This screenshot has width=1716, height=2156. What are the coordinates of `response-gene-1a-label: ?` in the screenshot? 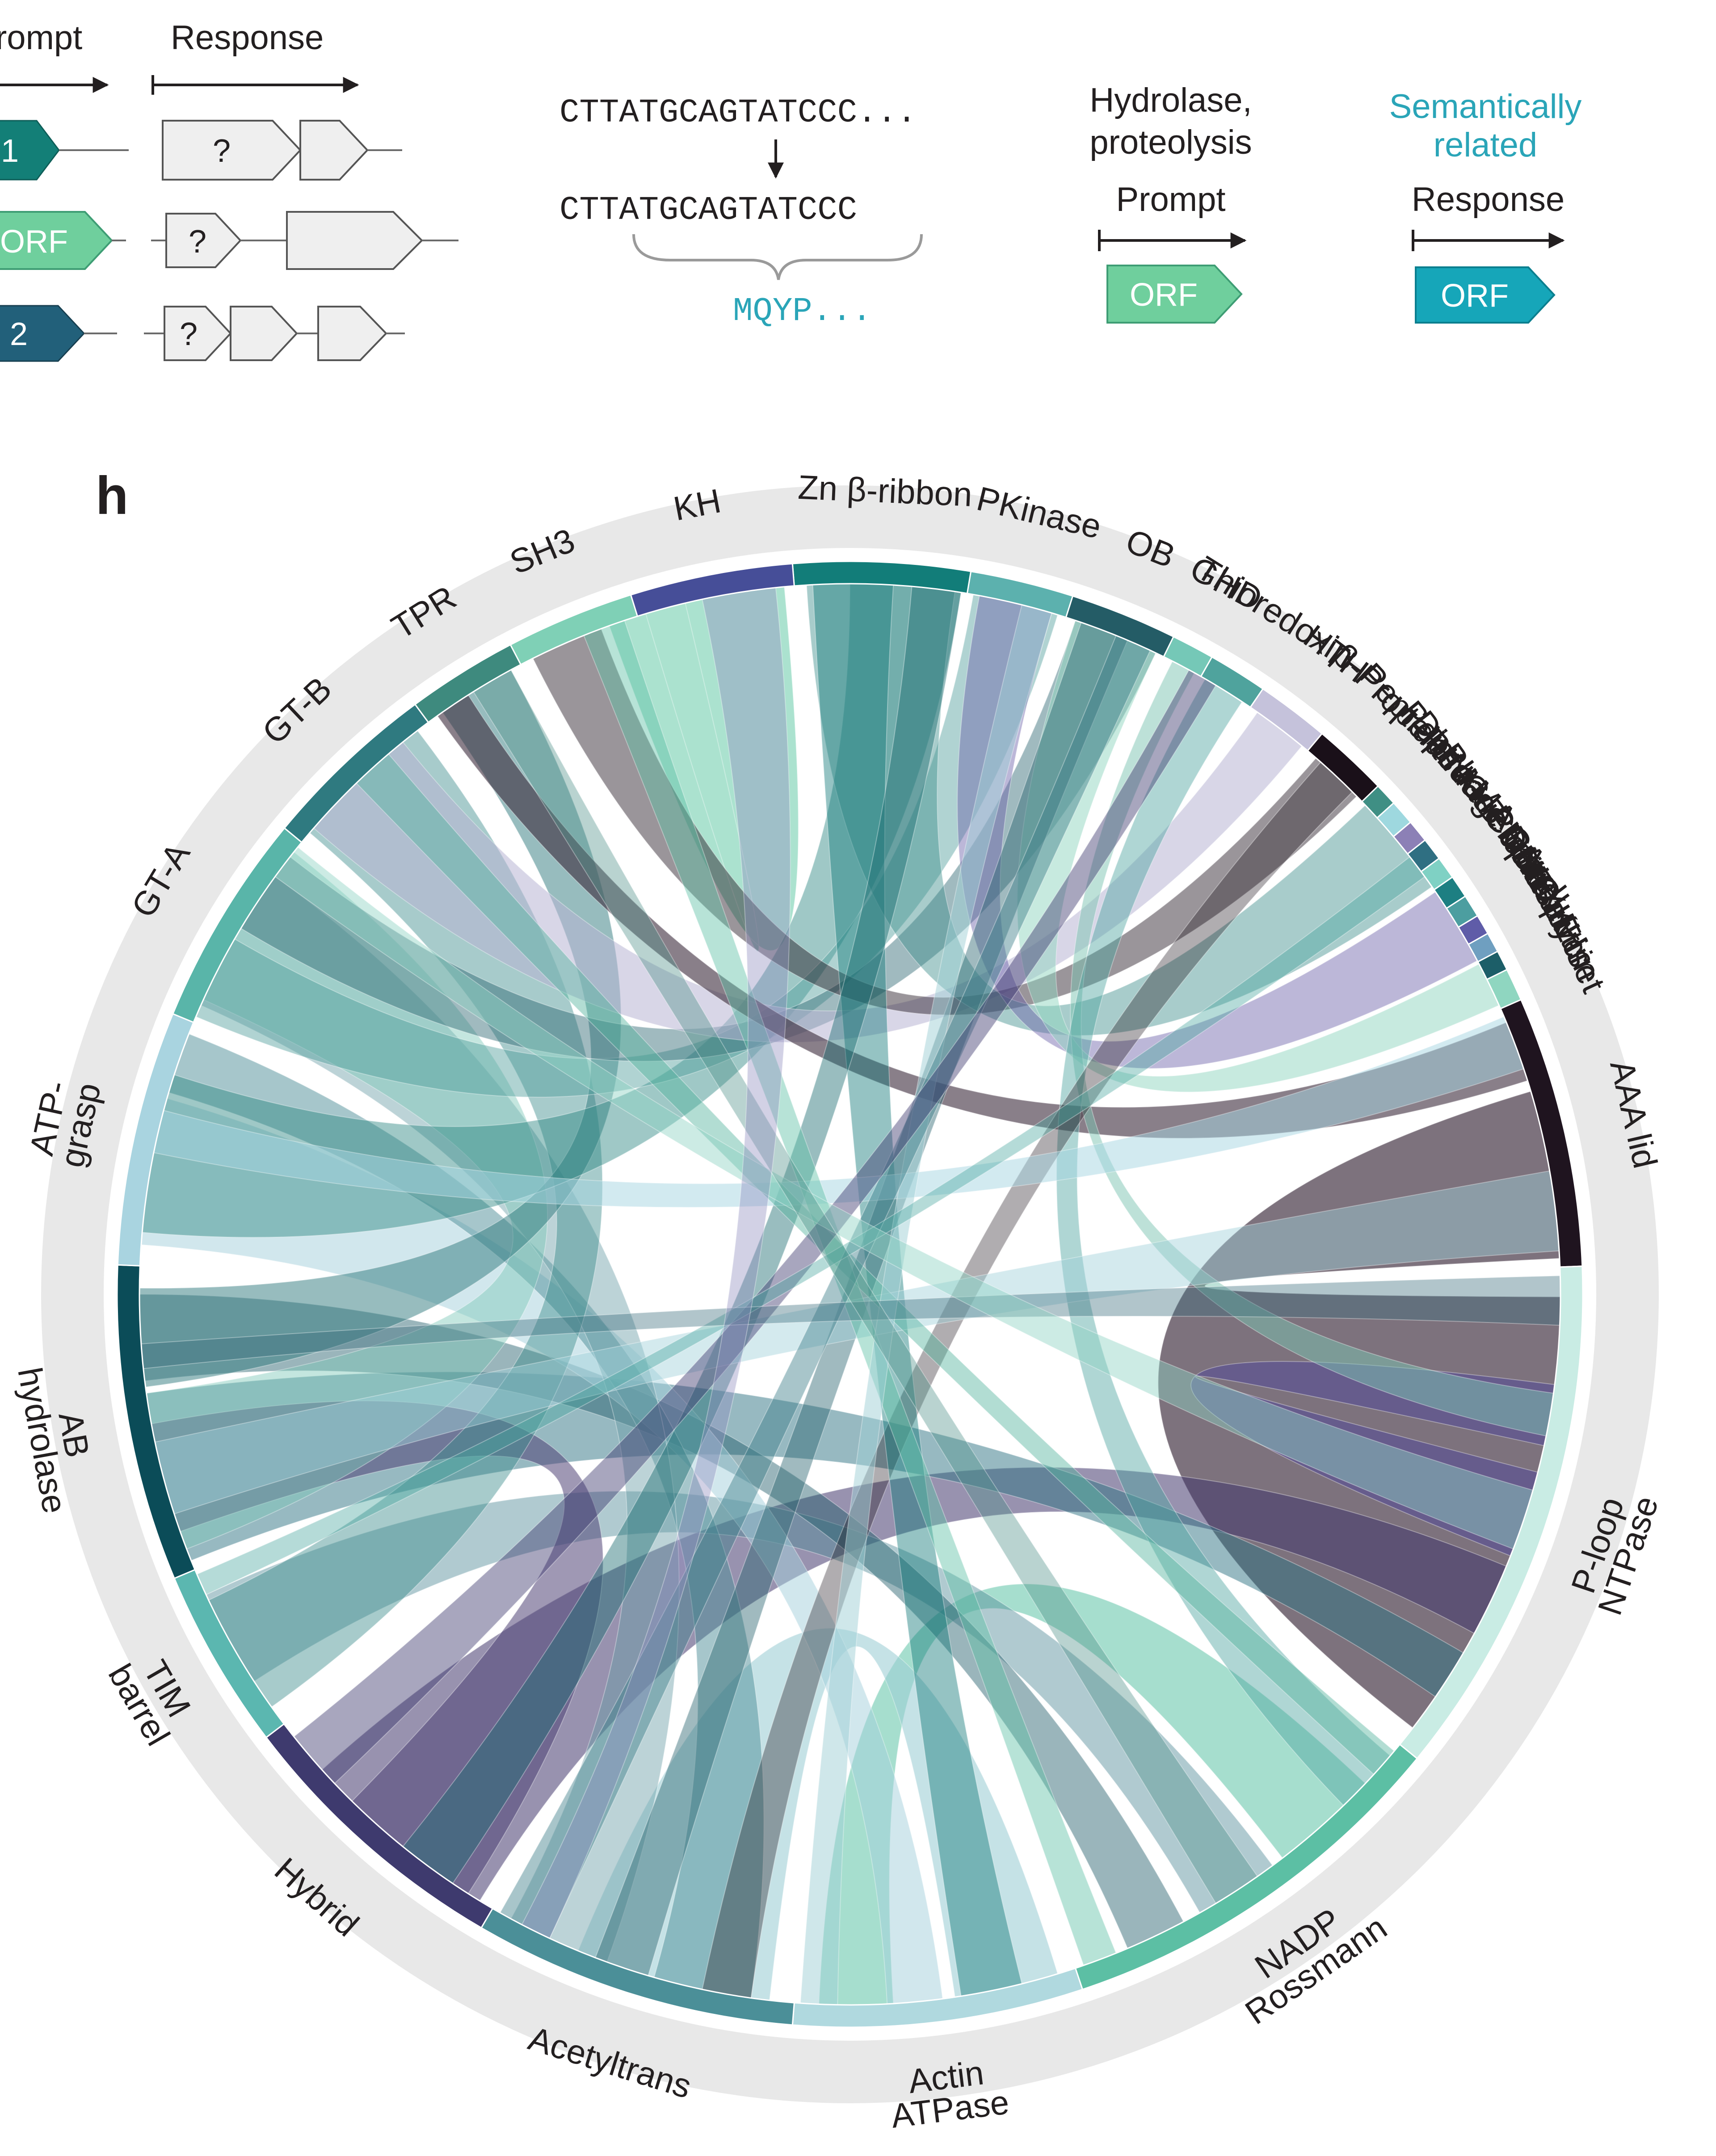 It's located at (222, 151).